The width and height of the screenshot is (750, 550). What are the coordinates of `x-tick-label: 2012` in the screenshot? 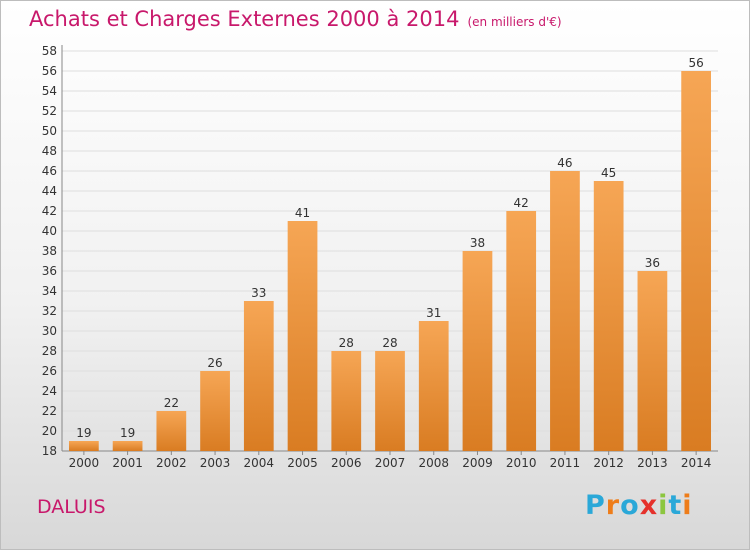 It's located at (608, 463).